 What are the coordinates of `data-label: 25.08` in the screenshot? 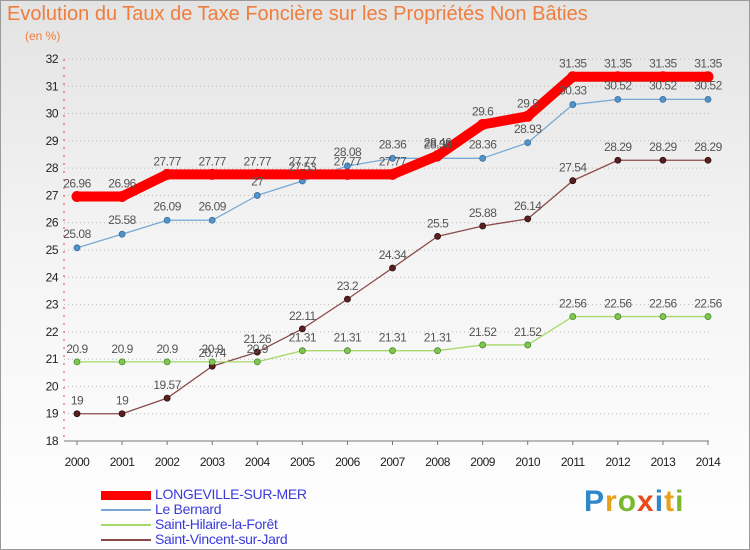 It's located at (77, 234).